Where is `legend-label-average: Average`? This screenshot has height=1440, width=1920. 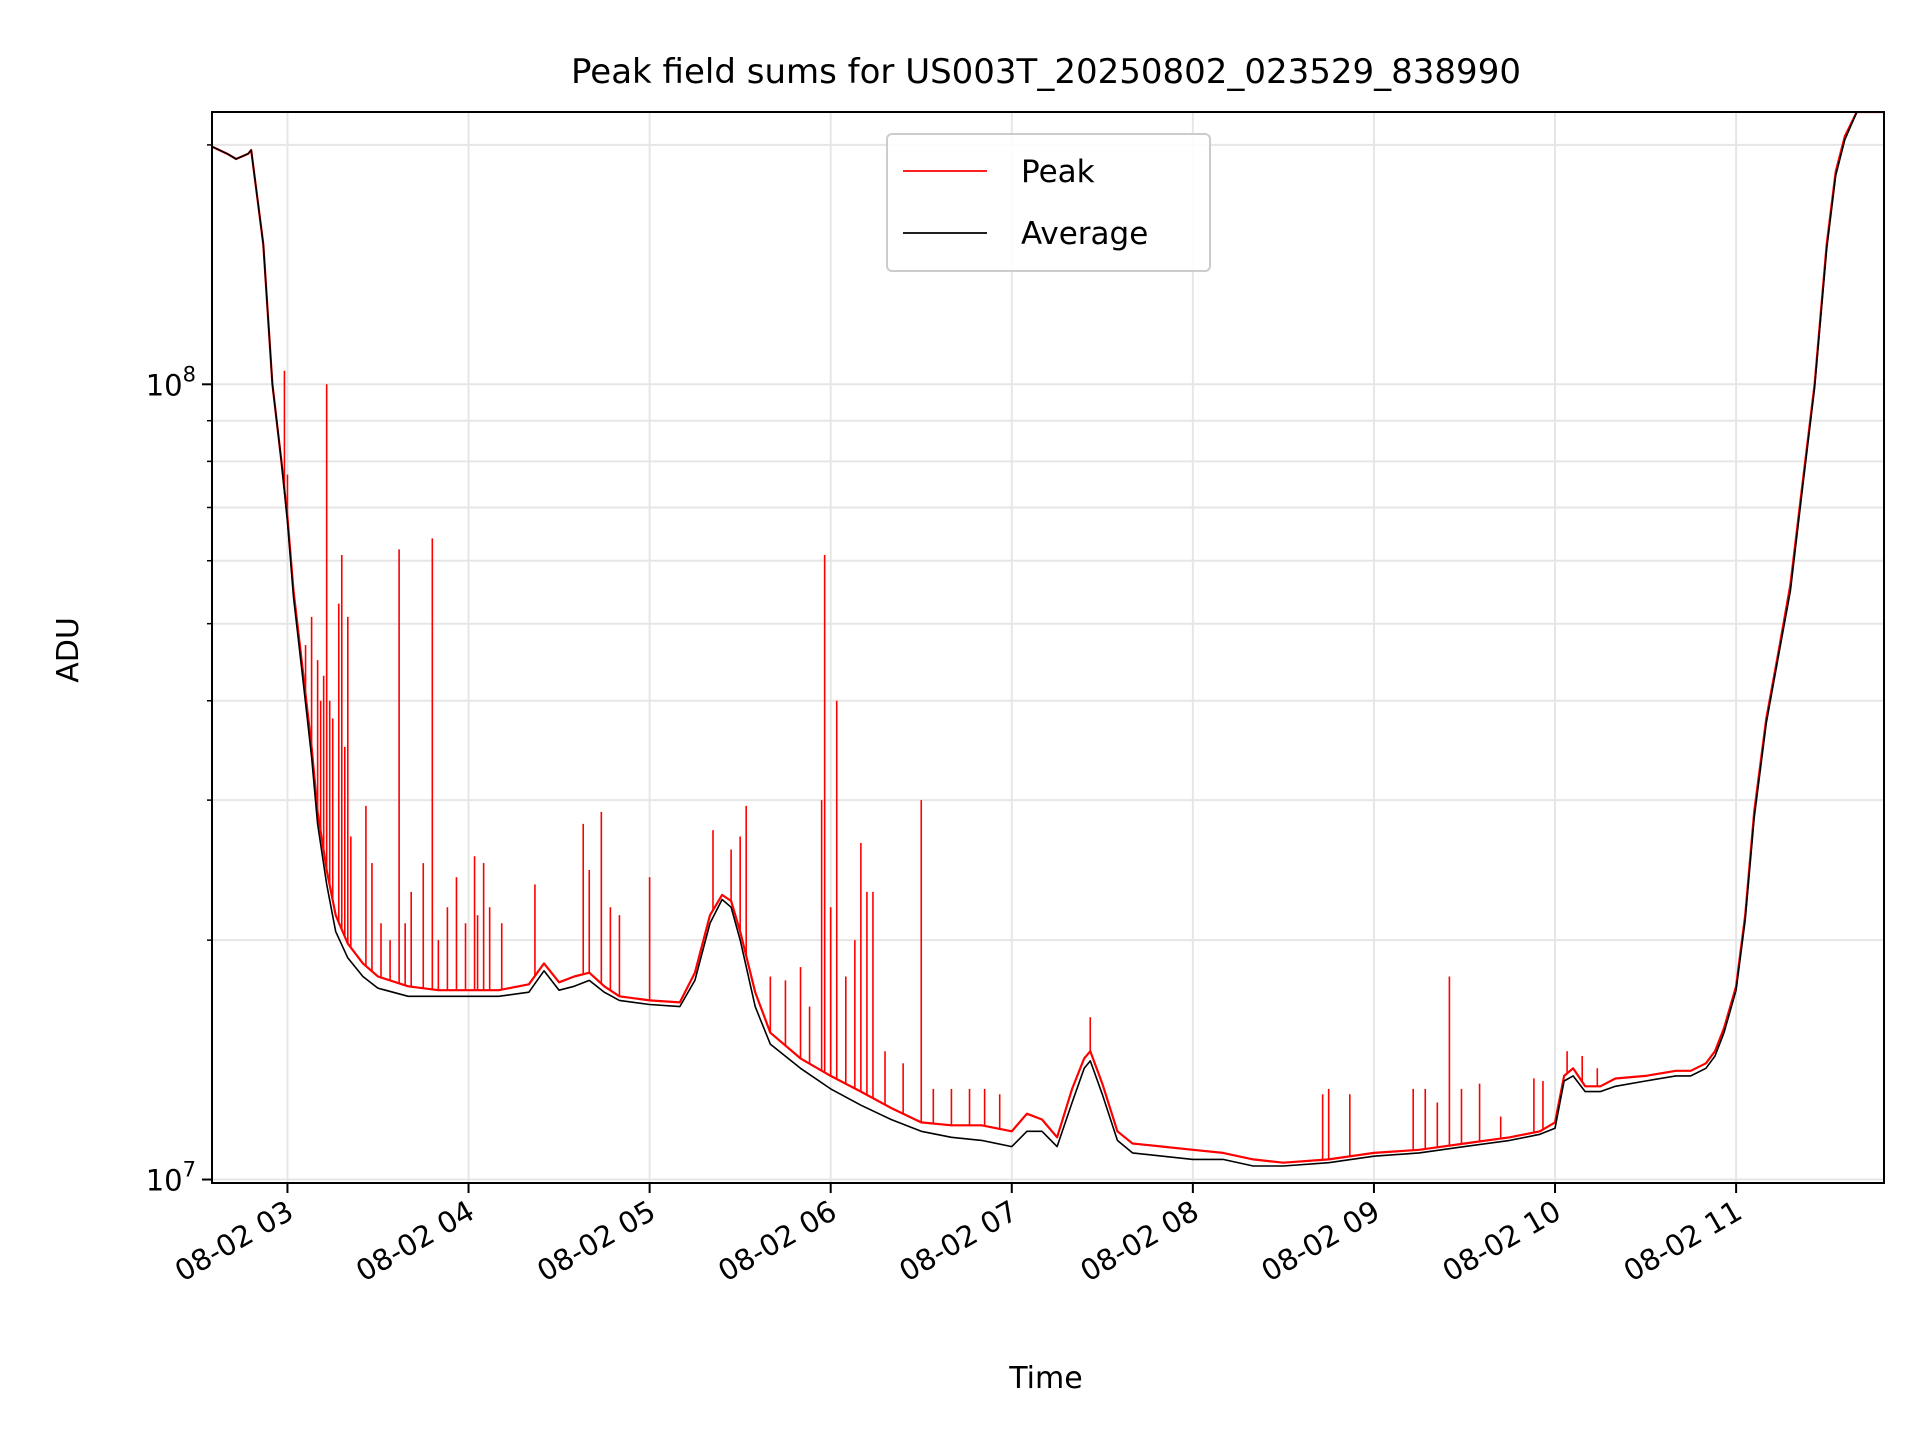 legend-label-average: Average is located at coordinates (1084, 234).